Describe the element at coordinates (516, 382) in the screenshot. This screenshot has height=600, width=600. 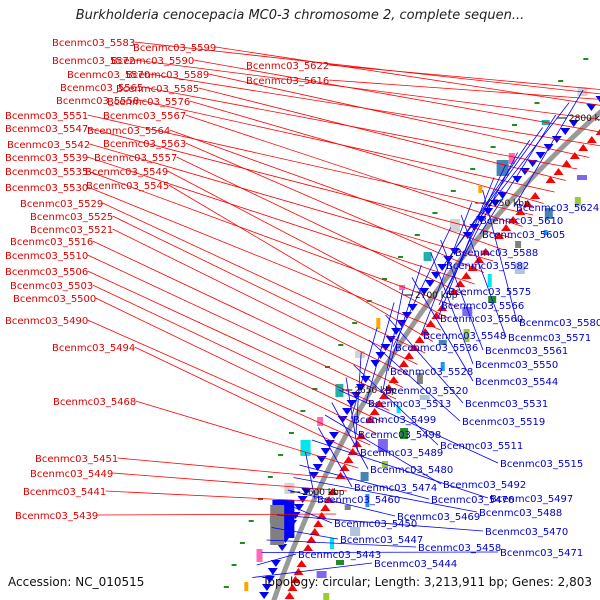
I see `gene-label-reverse: Bcenmc03_5544` at that location.